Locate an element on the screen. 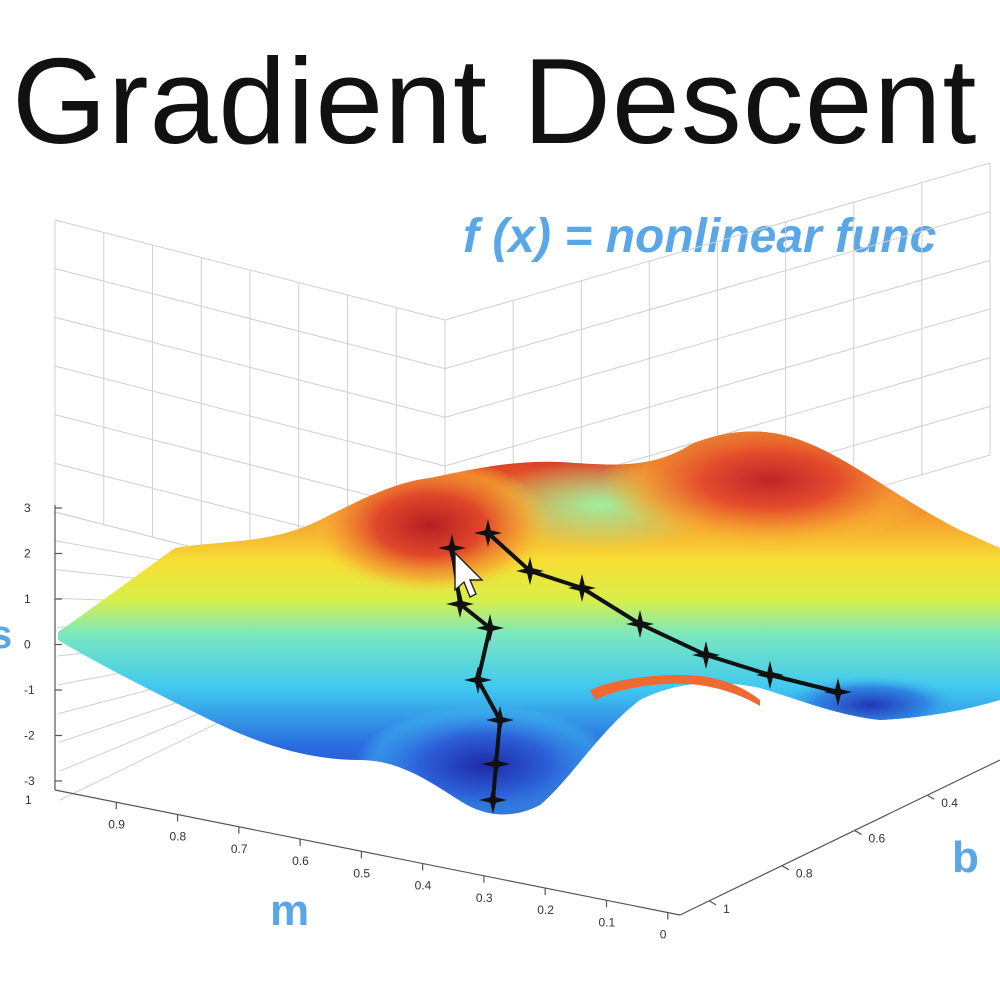  z-axis-label: s is located at coordinates (6, 635).